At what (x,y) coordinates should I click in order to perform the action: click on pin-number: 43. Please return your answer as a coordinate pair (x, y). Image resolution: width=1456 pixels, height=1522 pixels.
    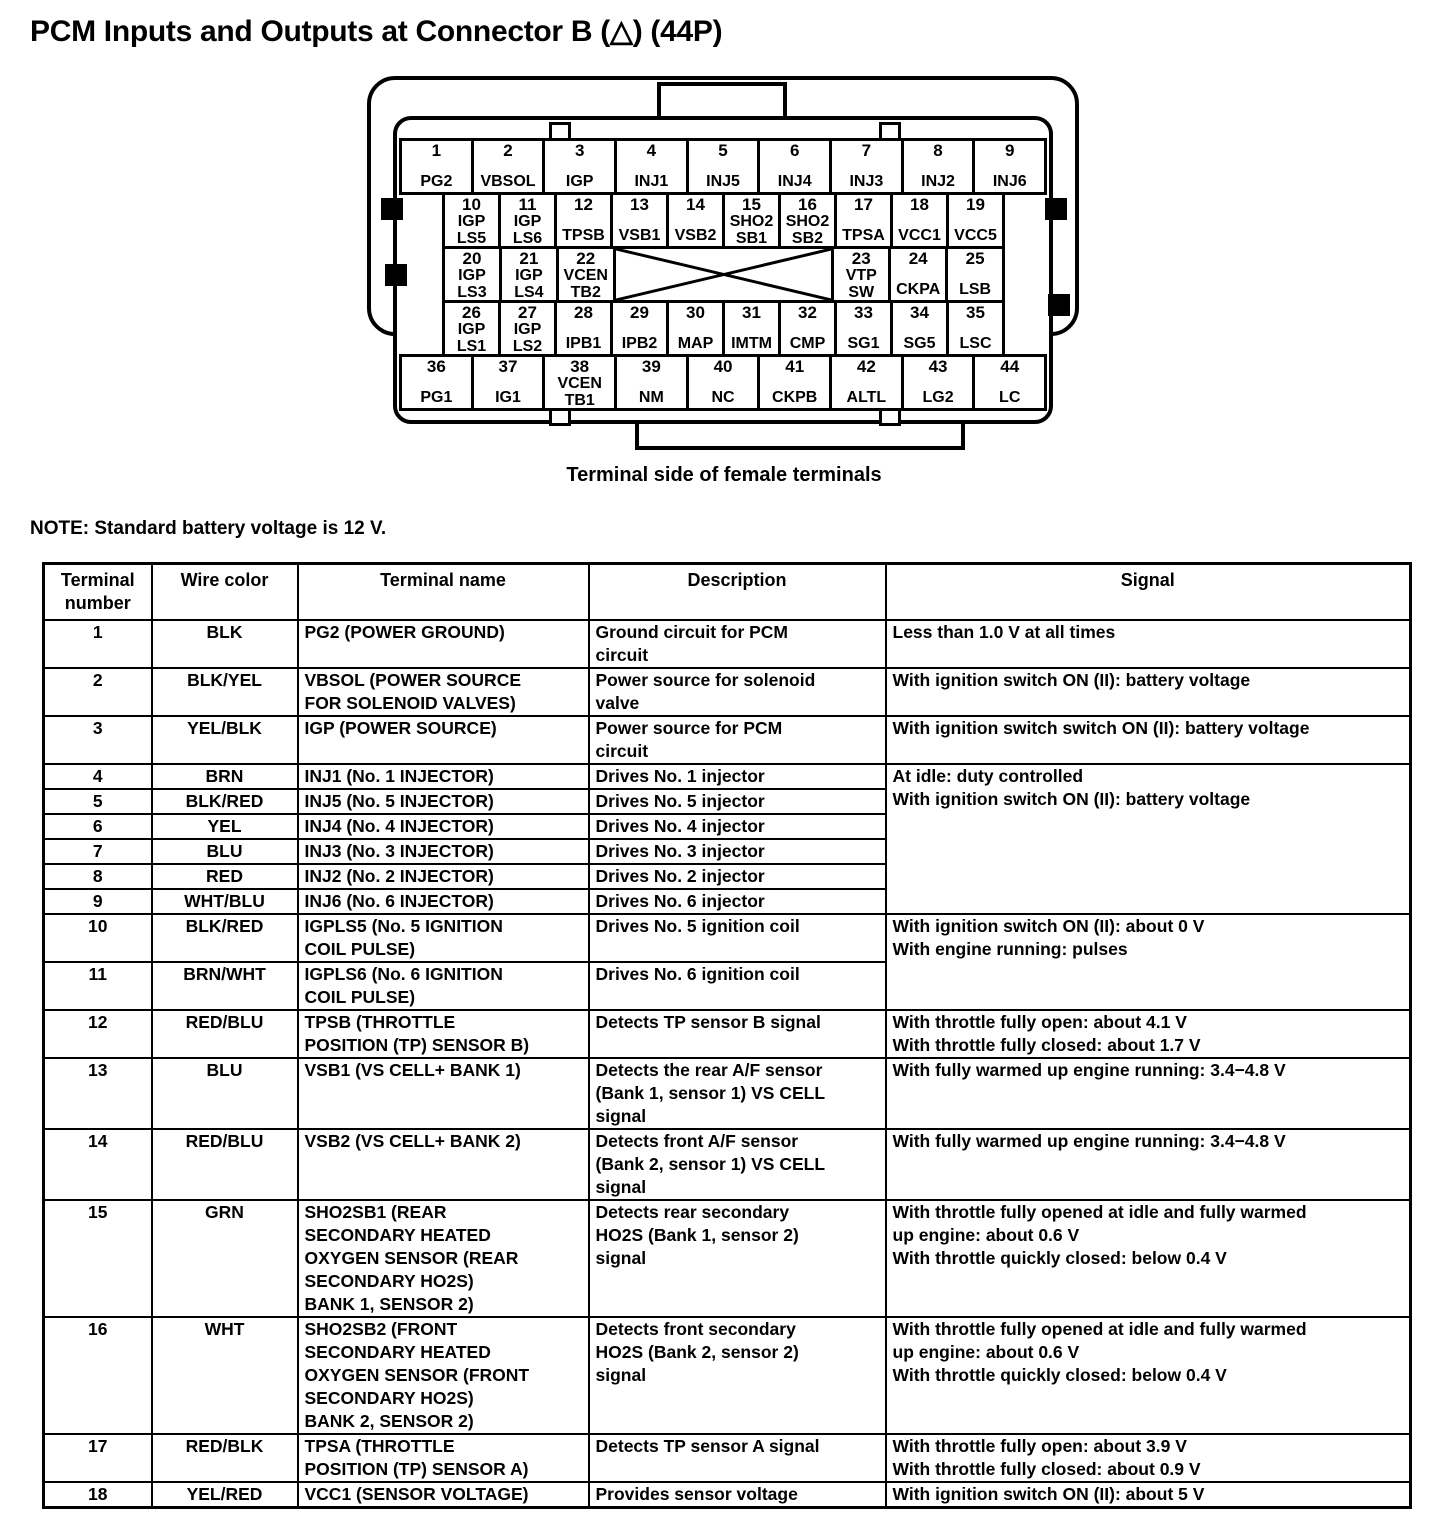
    Looking at the image, I should click on (938, 366).